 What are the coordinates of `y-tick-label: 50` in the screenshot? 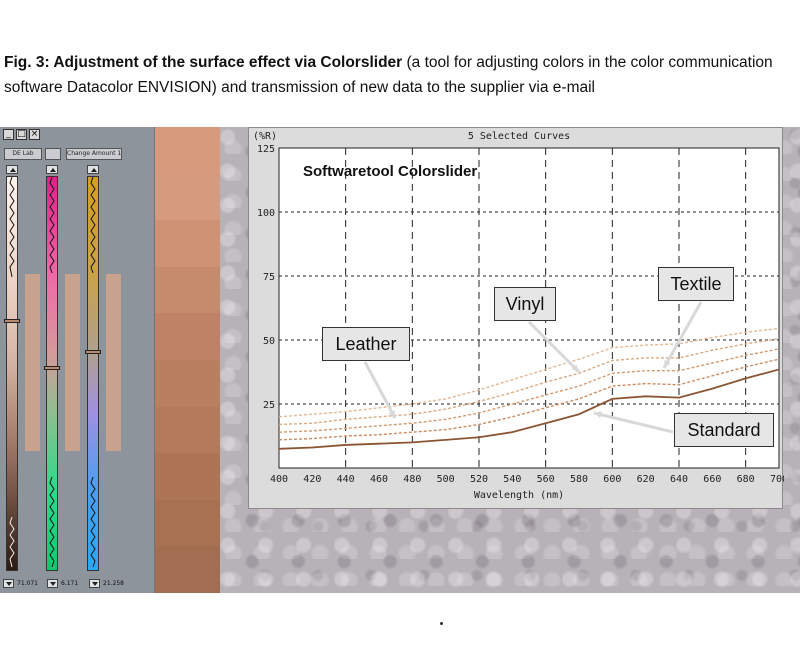 It's located at (269, 341).